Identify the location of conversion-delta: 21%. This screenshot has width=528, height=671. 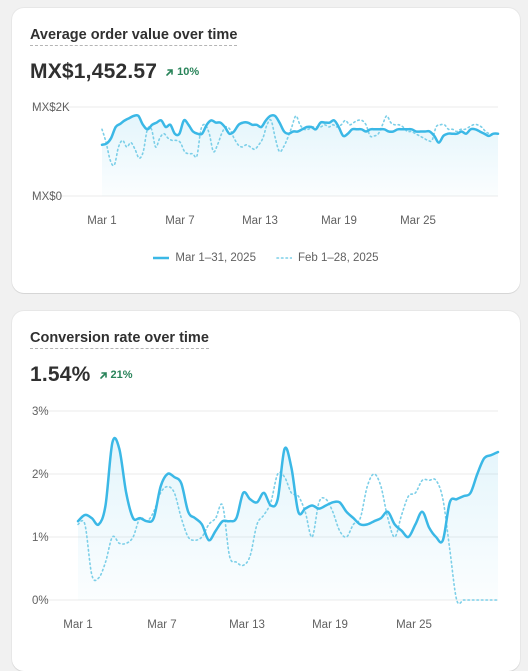
(121, 375).